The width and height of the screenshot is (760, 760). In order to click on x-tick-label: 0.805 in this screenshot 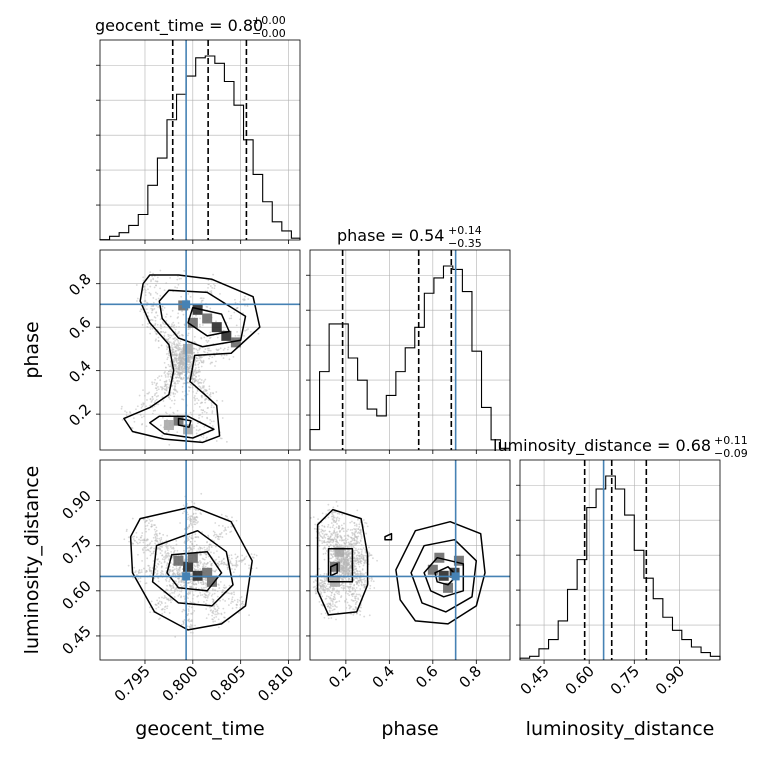, I will do `click(227, 683)`.